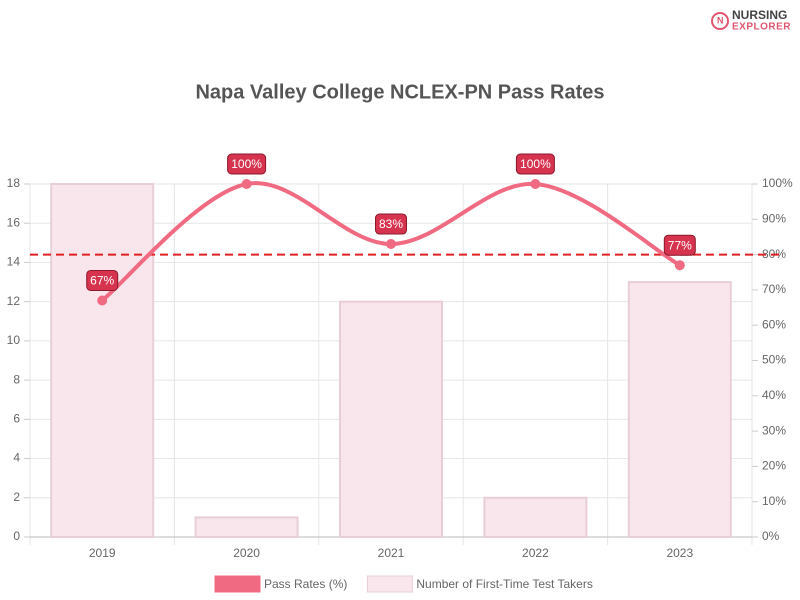 This screenshot has width=800, height=600. I want to click on y-tick-label: 2, so click(16, 497).